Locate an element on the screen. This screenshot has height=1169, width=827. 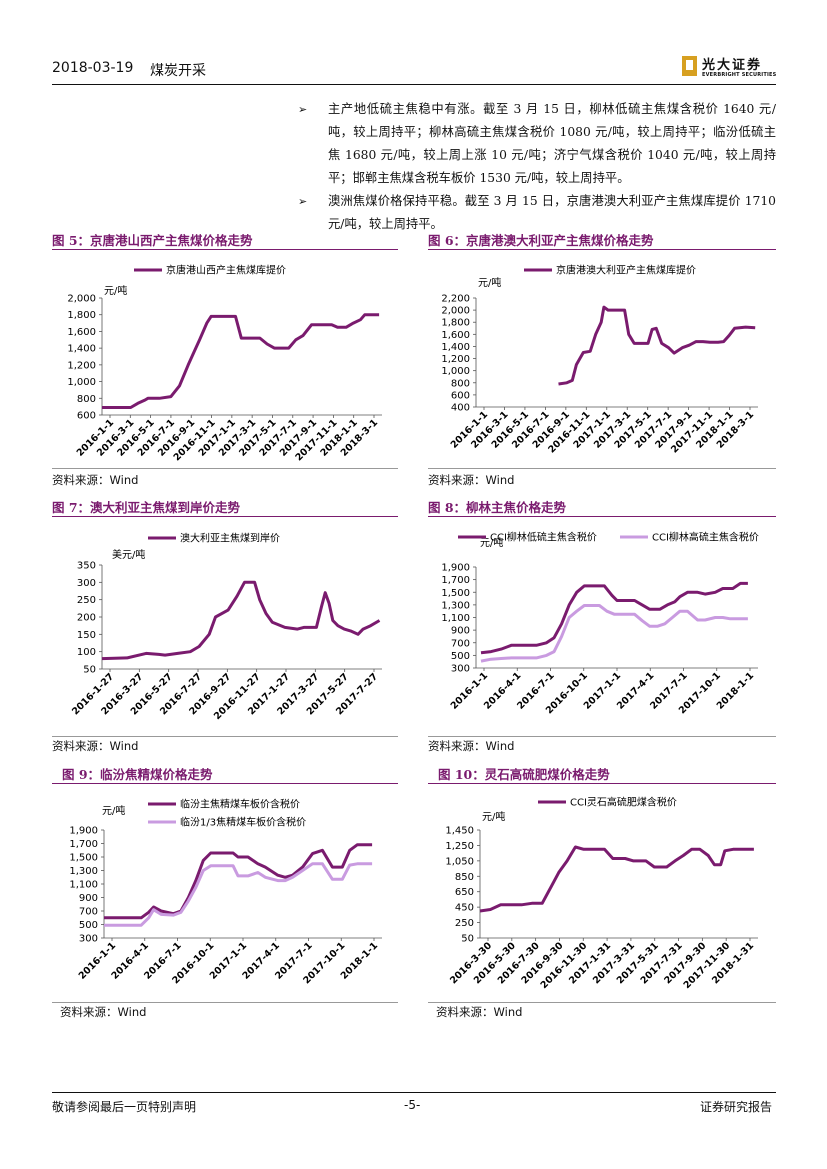
figure-title: 图 10：灵石高硫肥煤价格走势 is located at coordinates (524, 774).